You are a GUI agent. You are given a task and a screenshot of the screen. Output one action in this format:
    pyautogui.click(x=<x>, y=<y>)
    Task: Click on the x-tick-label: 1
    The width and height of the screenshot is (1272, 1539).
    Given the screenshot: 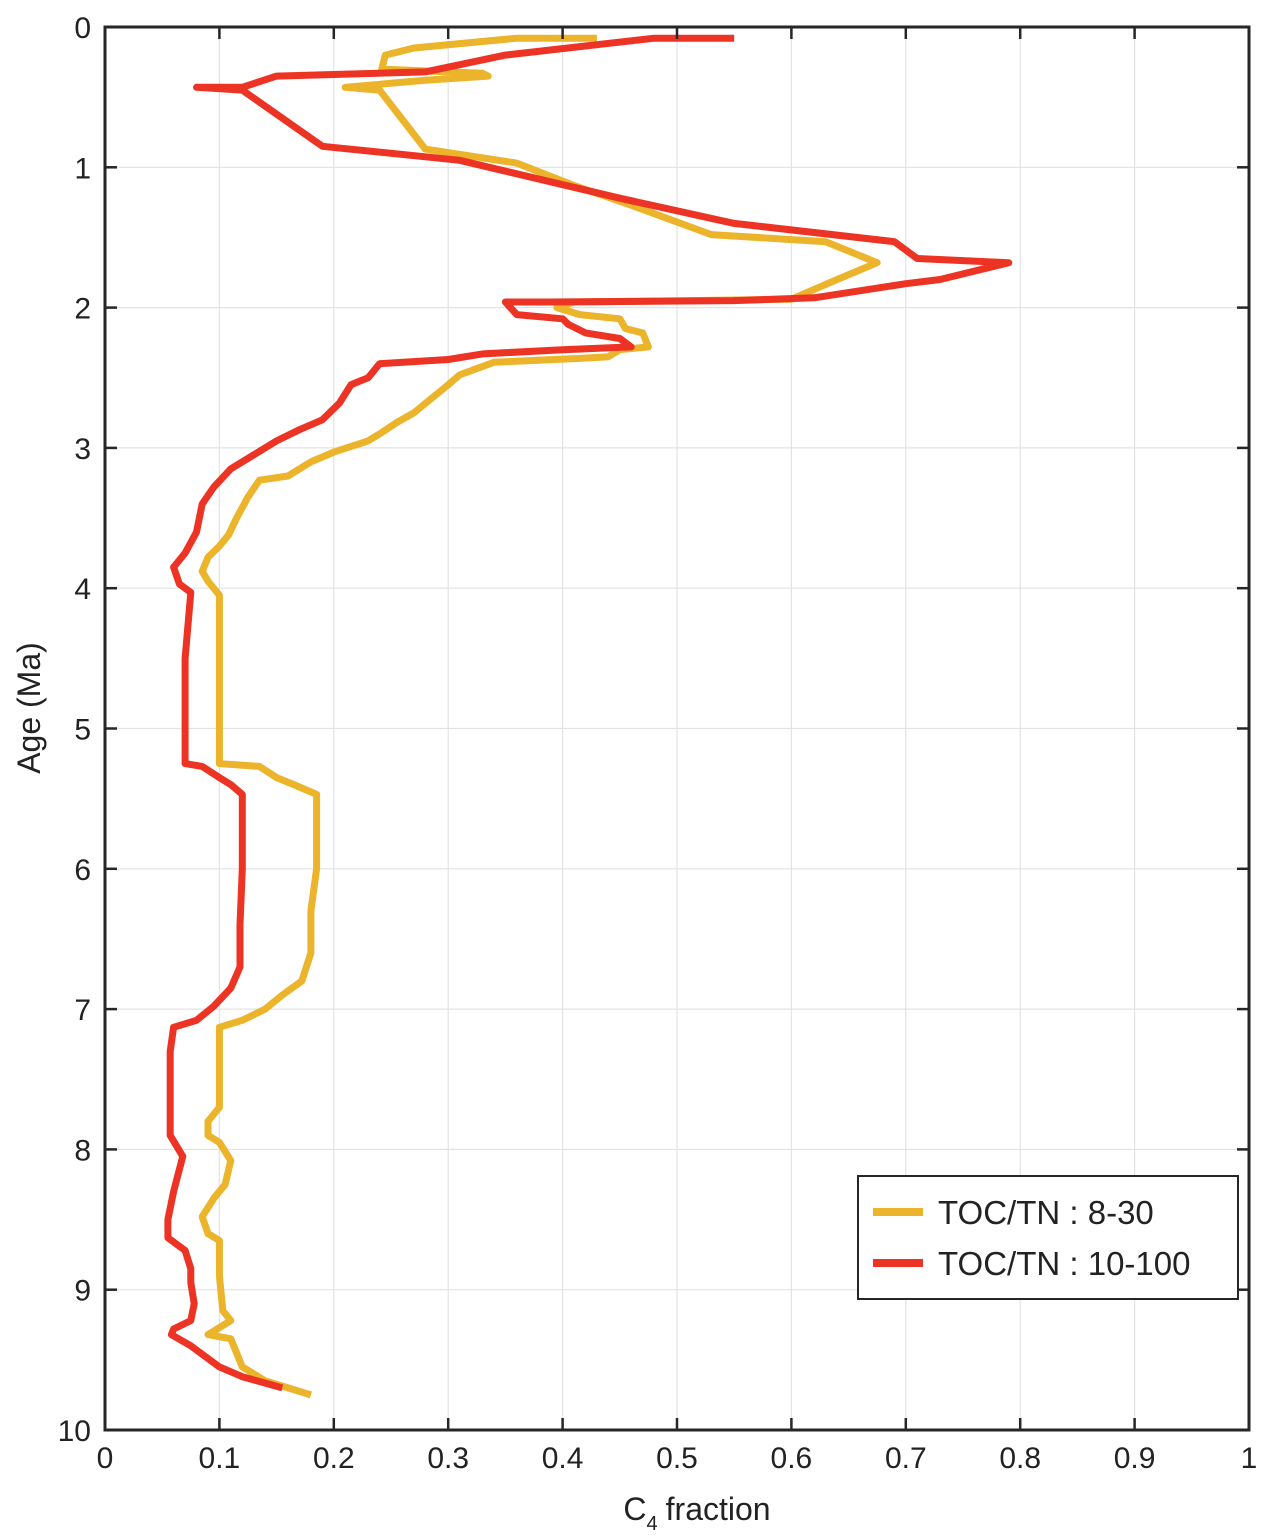 What is the action you would take?
    pyautogui.click(x=1249, y=1458)
    